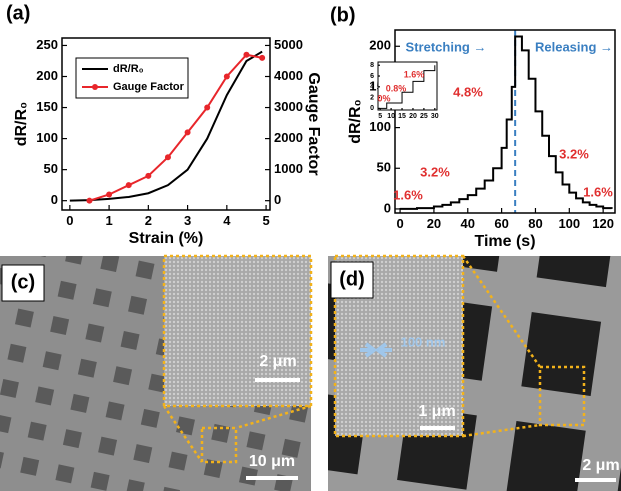  I want to click on y-tick-label: 6, so click(372, 76).